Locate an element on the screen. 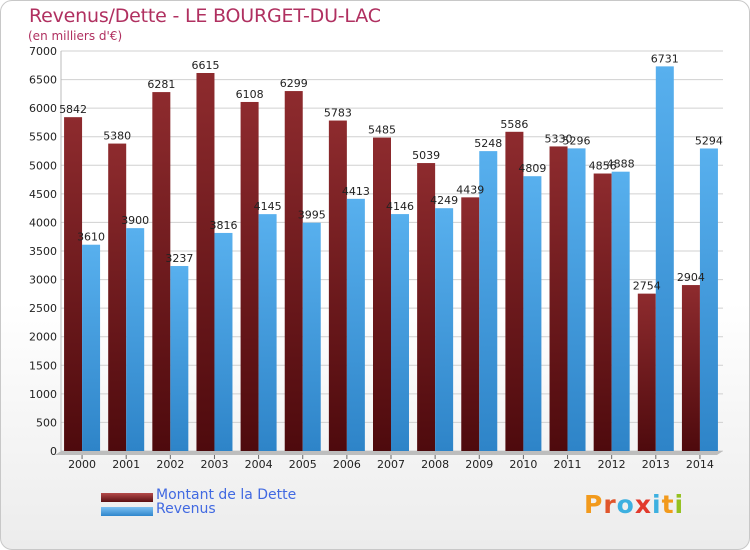 Image resolution: width=750 pixels, height=550 pixels. data-label: 6731 is located at coordinates (665, 58).